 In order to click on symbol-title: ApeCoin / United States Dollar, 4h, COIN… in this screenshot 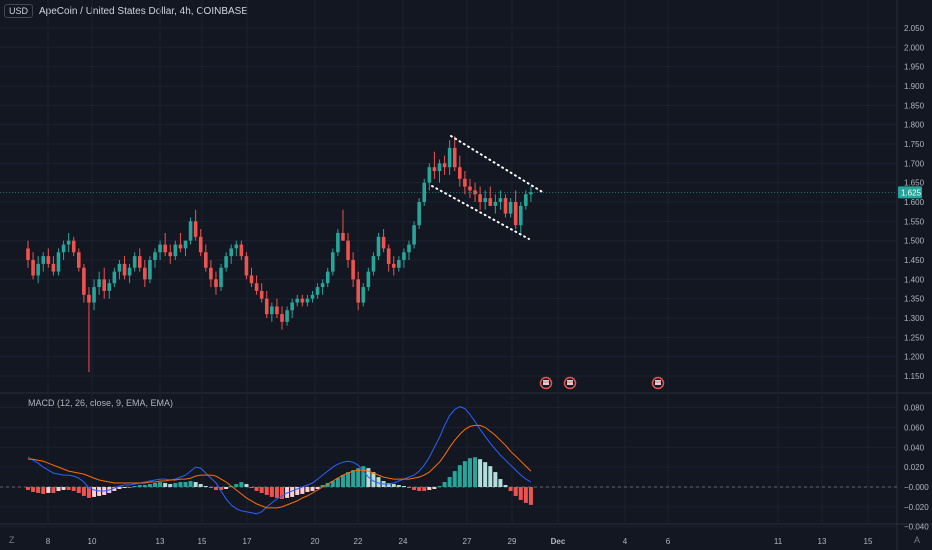, I will do `click(144, 11)`.